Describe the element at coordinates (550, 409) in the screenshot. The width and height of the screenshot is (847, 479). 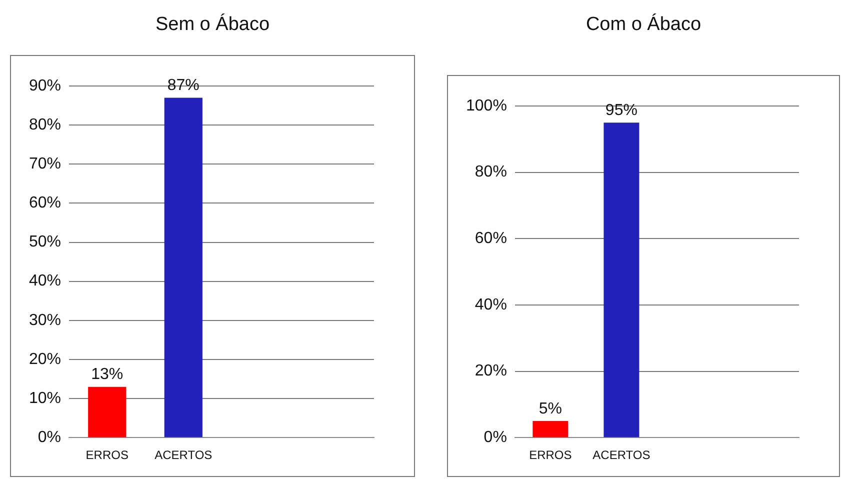
I see `data-label: 5%` at that location.